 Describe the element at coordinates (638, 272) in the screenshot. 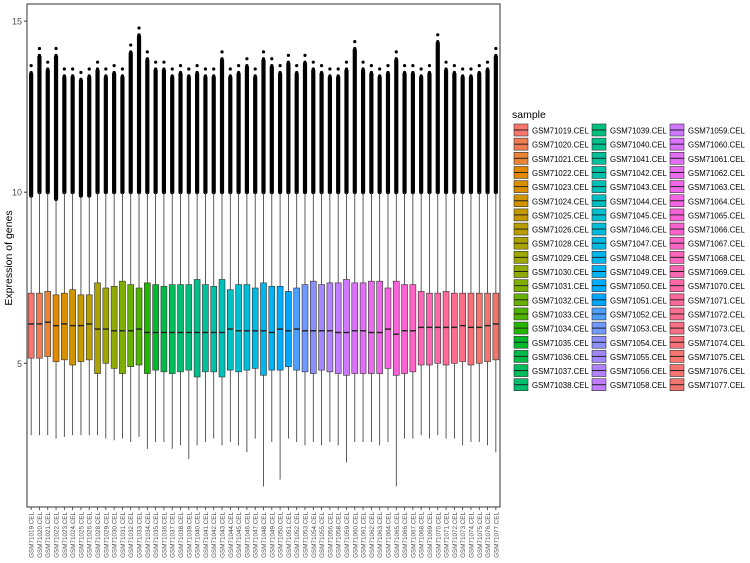

I see `legend-label: GSM71049.CEL` at that location.